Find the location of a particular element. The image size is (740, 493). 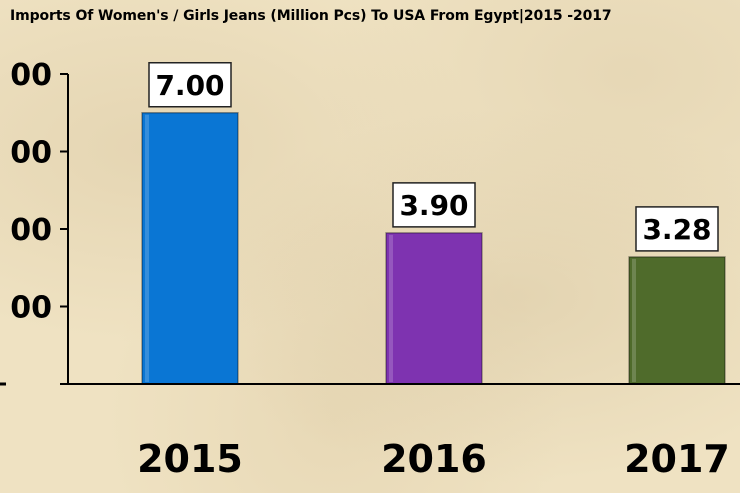

x-tick-label-2017: 2017 is located at coordinates (677, 459).